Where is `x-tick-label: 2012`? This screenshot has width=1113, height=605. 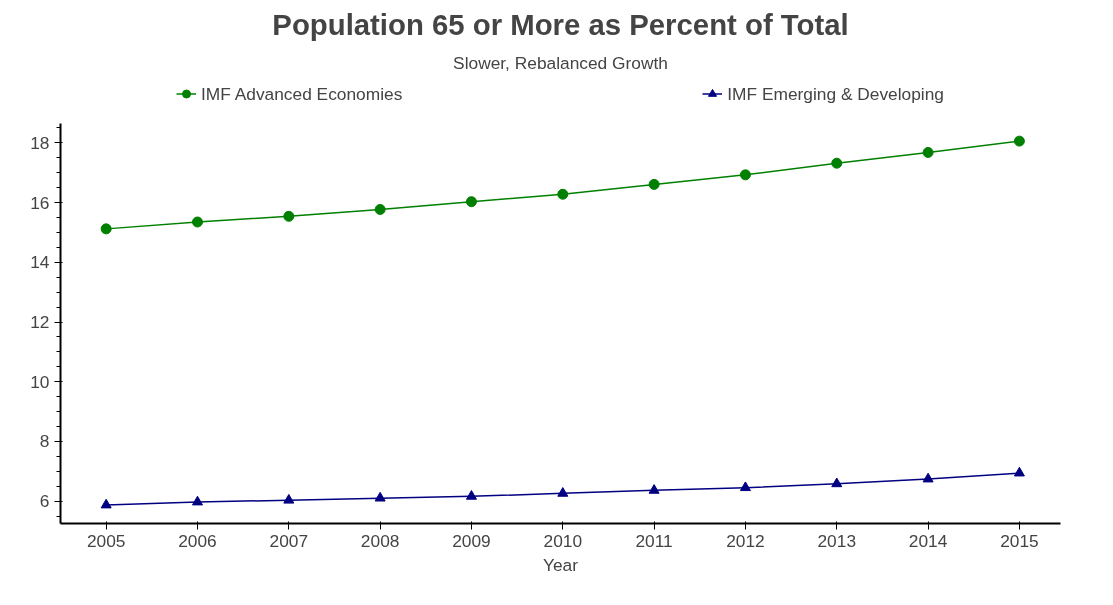 x-tick-label: 2012 is located at coordinates (745, 540).